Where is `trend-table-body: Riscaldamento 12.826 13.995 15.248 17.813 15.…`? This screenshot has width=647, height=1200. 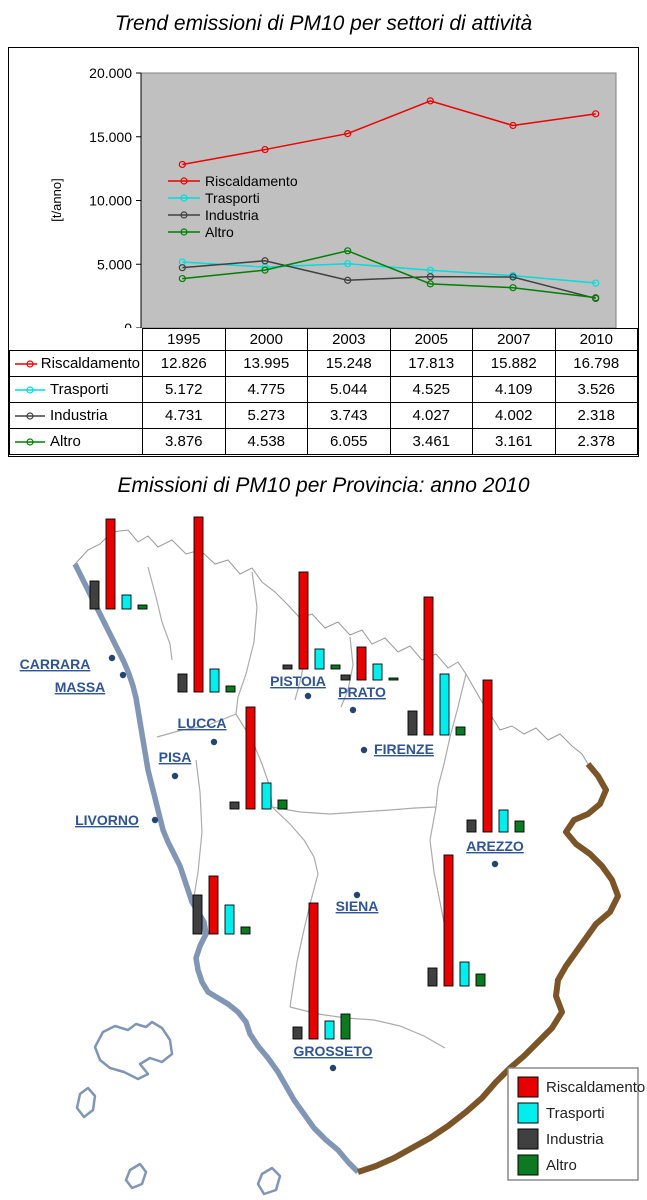
trend-table-body: Riscaldamento 12.826 13.995 15.248 17.813 15.… is located at coordinates (323, 402).